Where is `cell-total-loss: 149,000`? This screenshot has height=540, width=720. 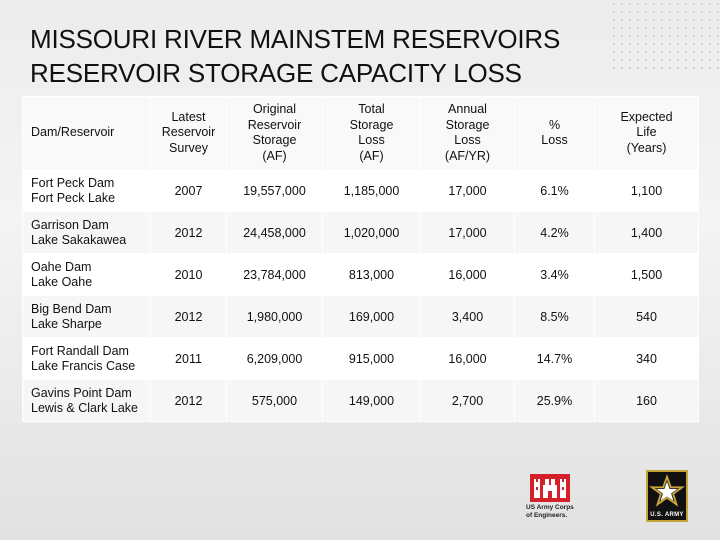 cell-total-loss: 149,000 is located at coordinates (371, 400).